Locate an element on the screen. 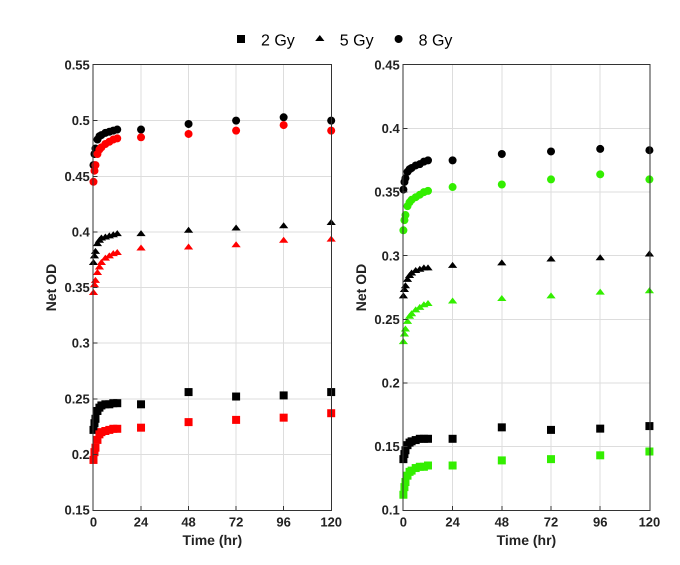 Image resolution: width=680 pixels, height=565 pixels. legend-label: 8 Gy is located at coordinates (435, 41).